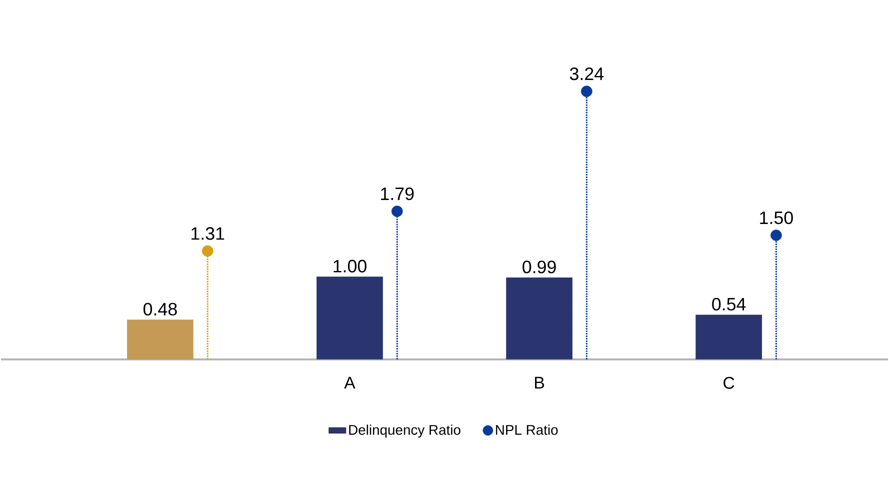 The image size is (889, 497). Describe the element at coordinates (539, 267) in the screenshot. I see `data-label: 0.99` at that location.